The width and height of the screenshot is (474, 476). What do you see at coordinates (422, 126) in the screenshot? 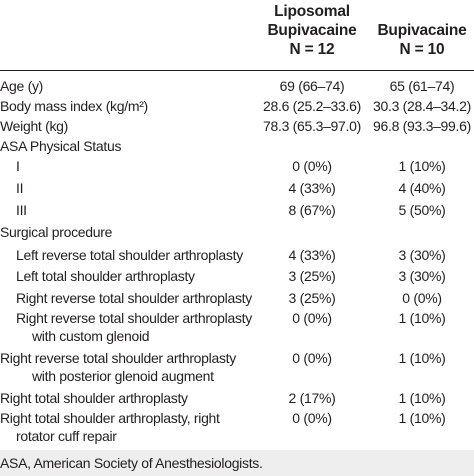
I see `cell-bupivacaine: 96.8 (93.3–99.6)` at bounding box center [422, 126].